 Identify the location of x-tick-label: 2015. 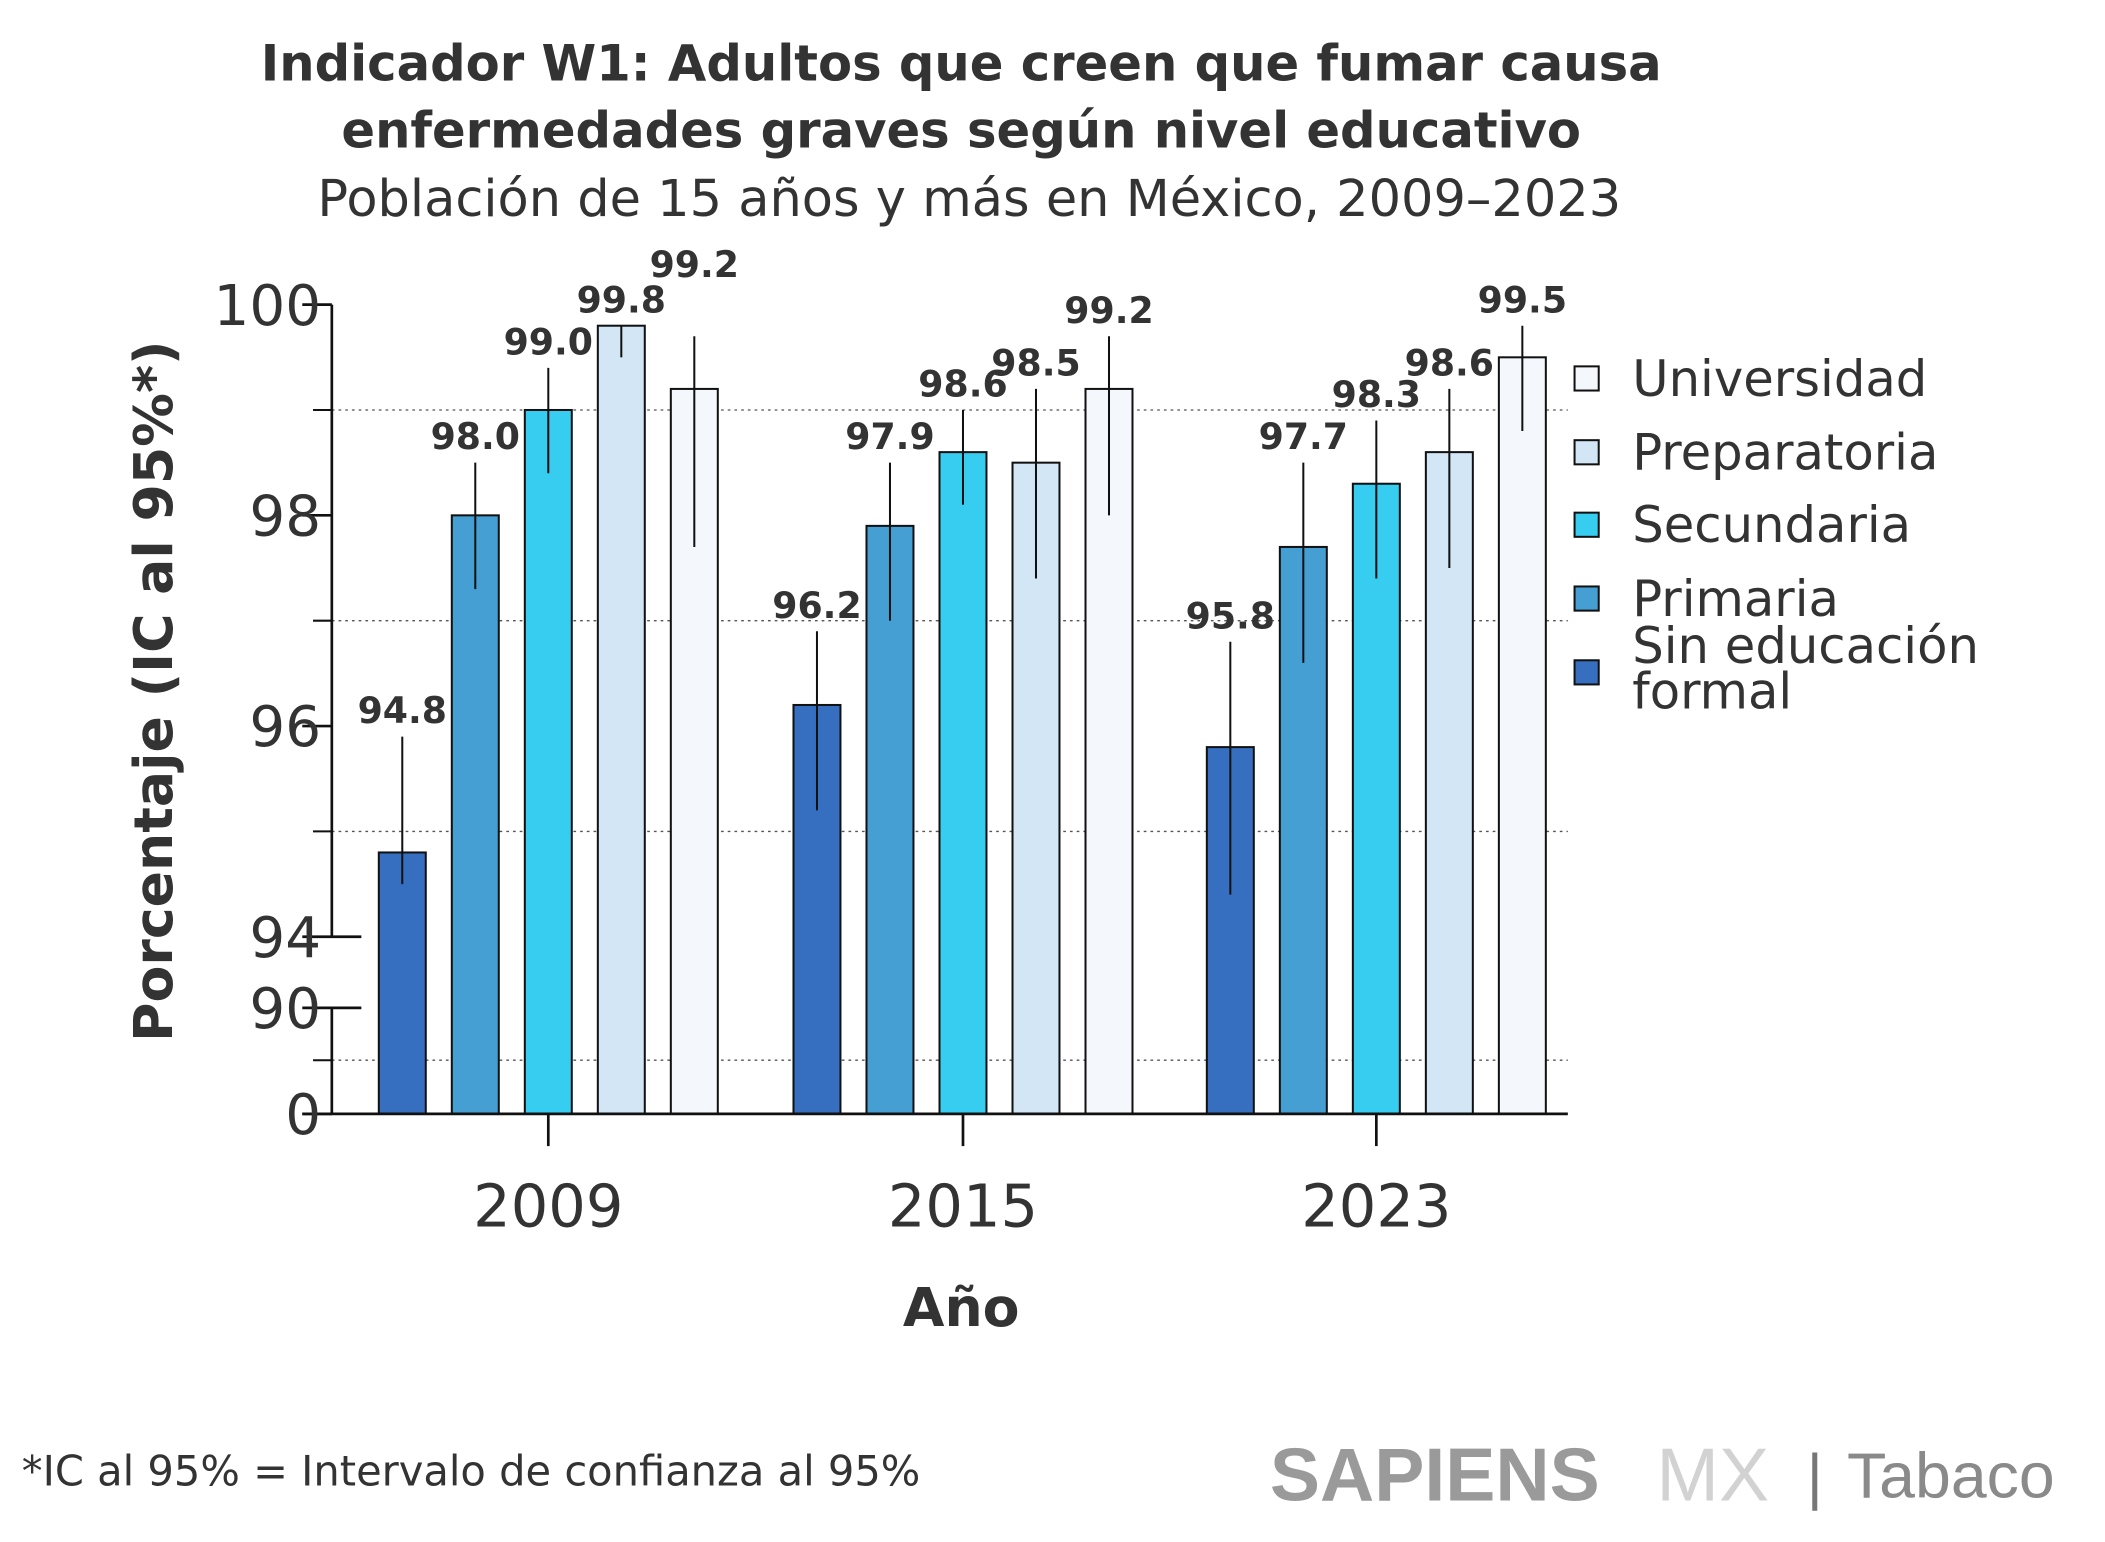
(963, 1206).